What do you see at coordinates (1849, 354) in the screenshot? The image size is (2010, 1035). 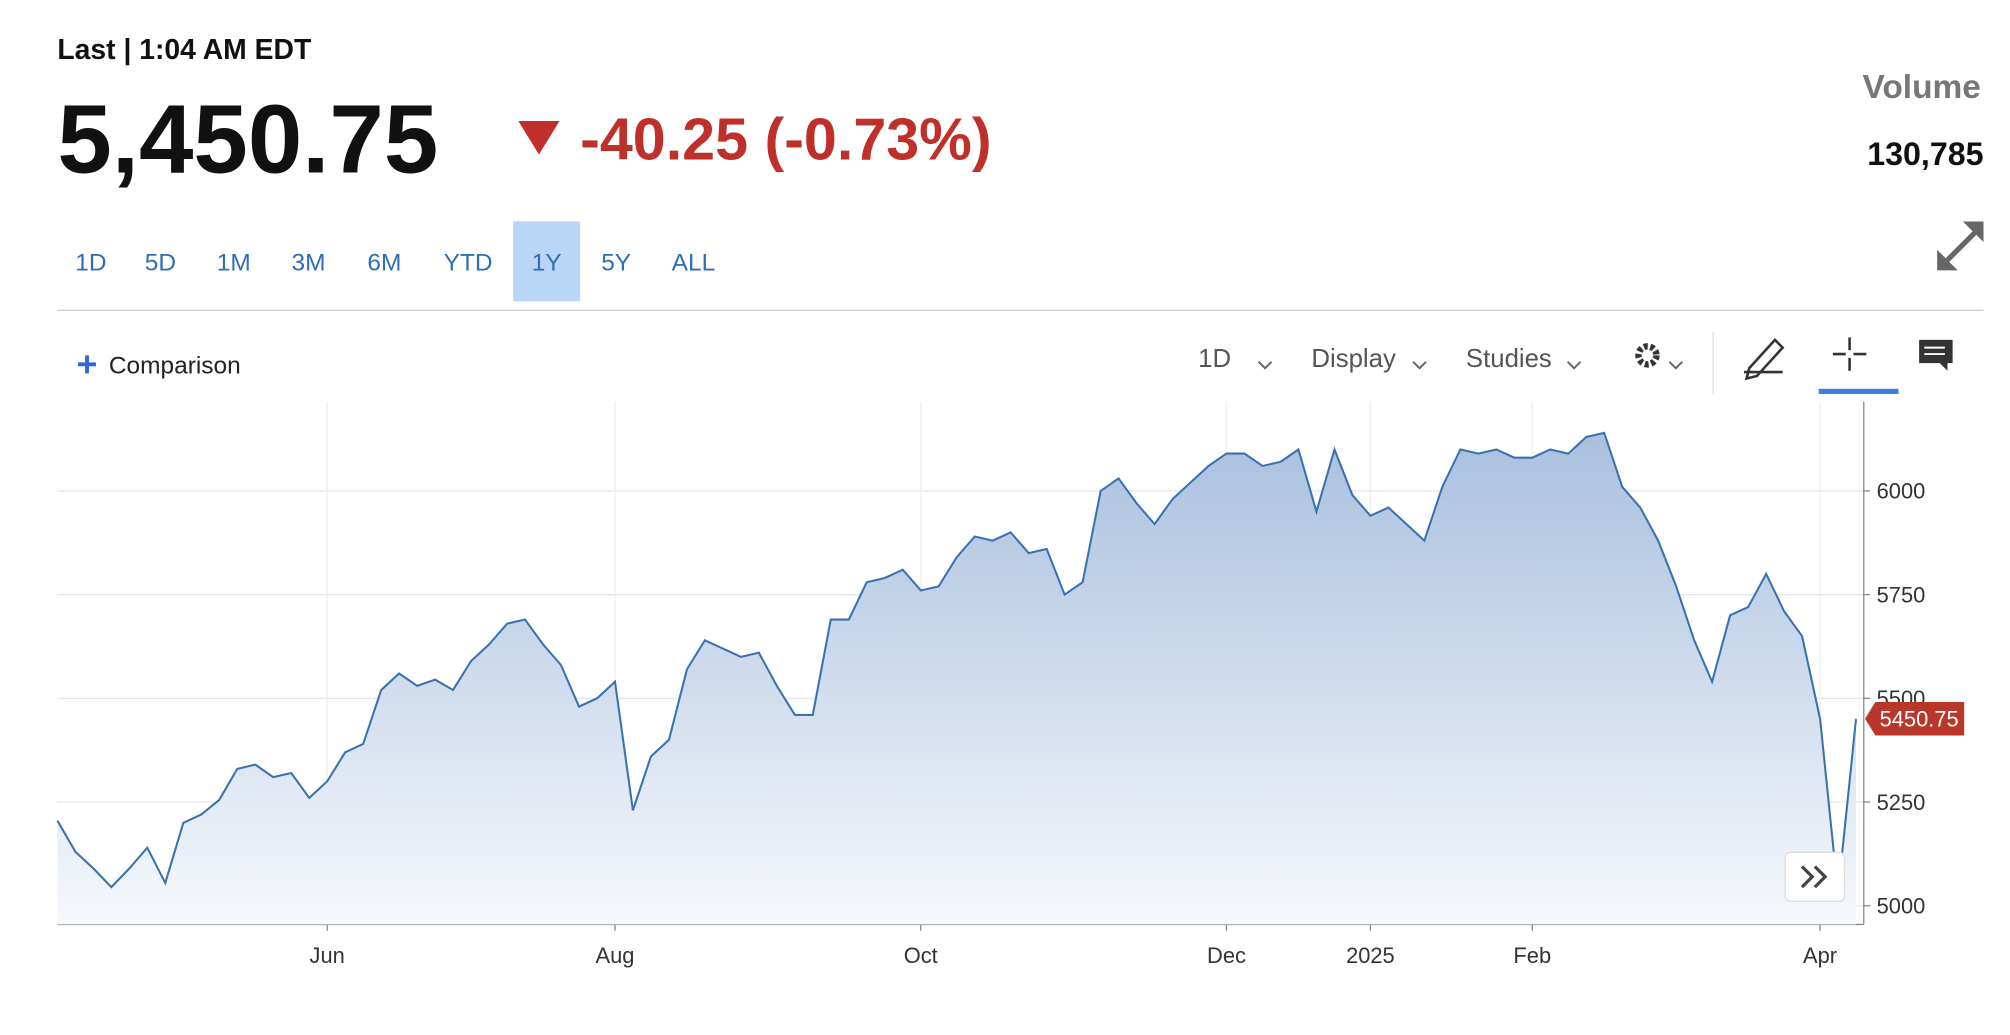 I see `crosshair-icon` at bounding box center [1849, 354].